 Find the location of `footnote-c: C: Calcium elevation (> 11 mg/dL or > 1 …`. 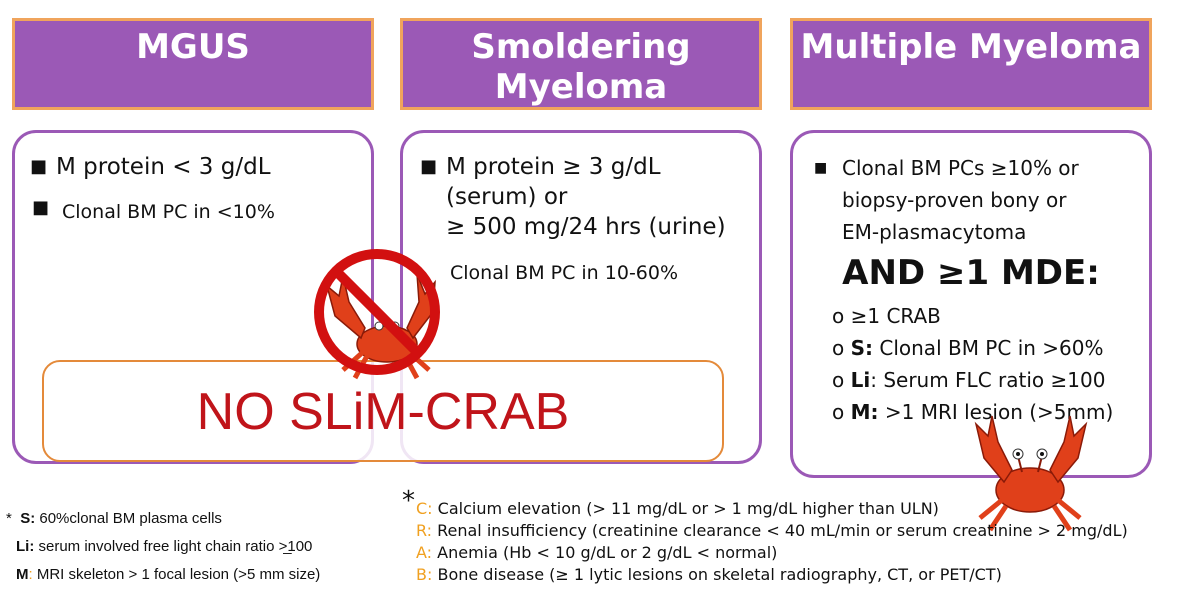

footnote-c: C: Calcium elevation (> 11 mg/dL or > 1 … is located at coordinates (677, 508).